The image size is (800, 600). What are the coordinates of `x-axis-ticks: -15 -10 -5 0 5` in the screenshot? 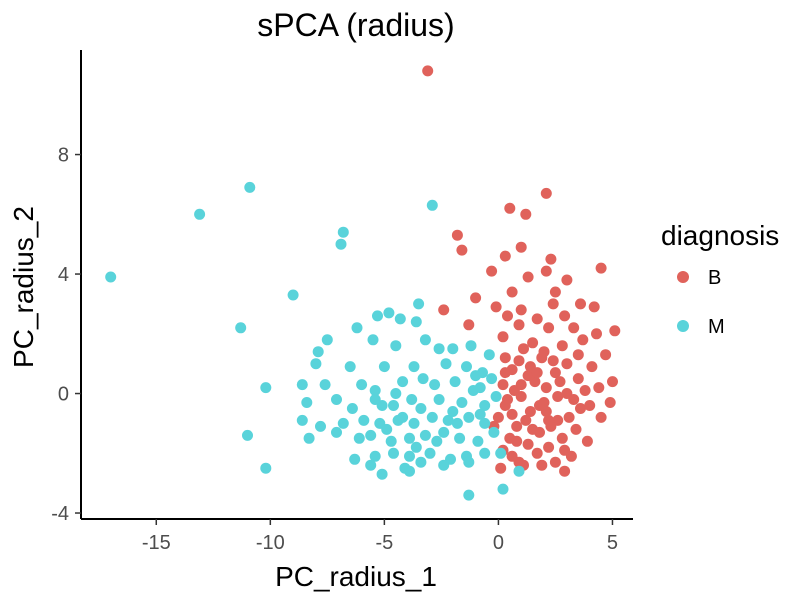 It's located at (380, 536).